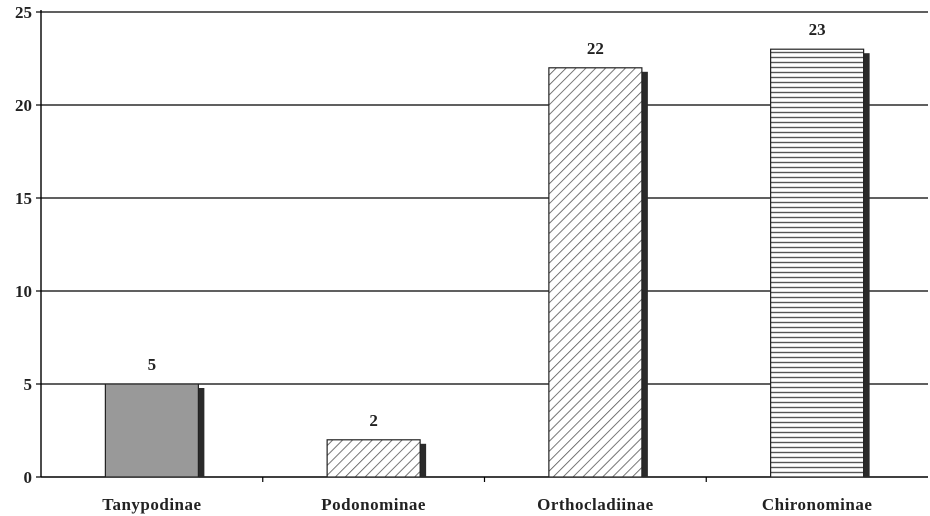 The image size is (930, 516). Describe the element at coordinates (373, 458) in the screenshot. I see `bar-podonominae` at that location.